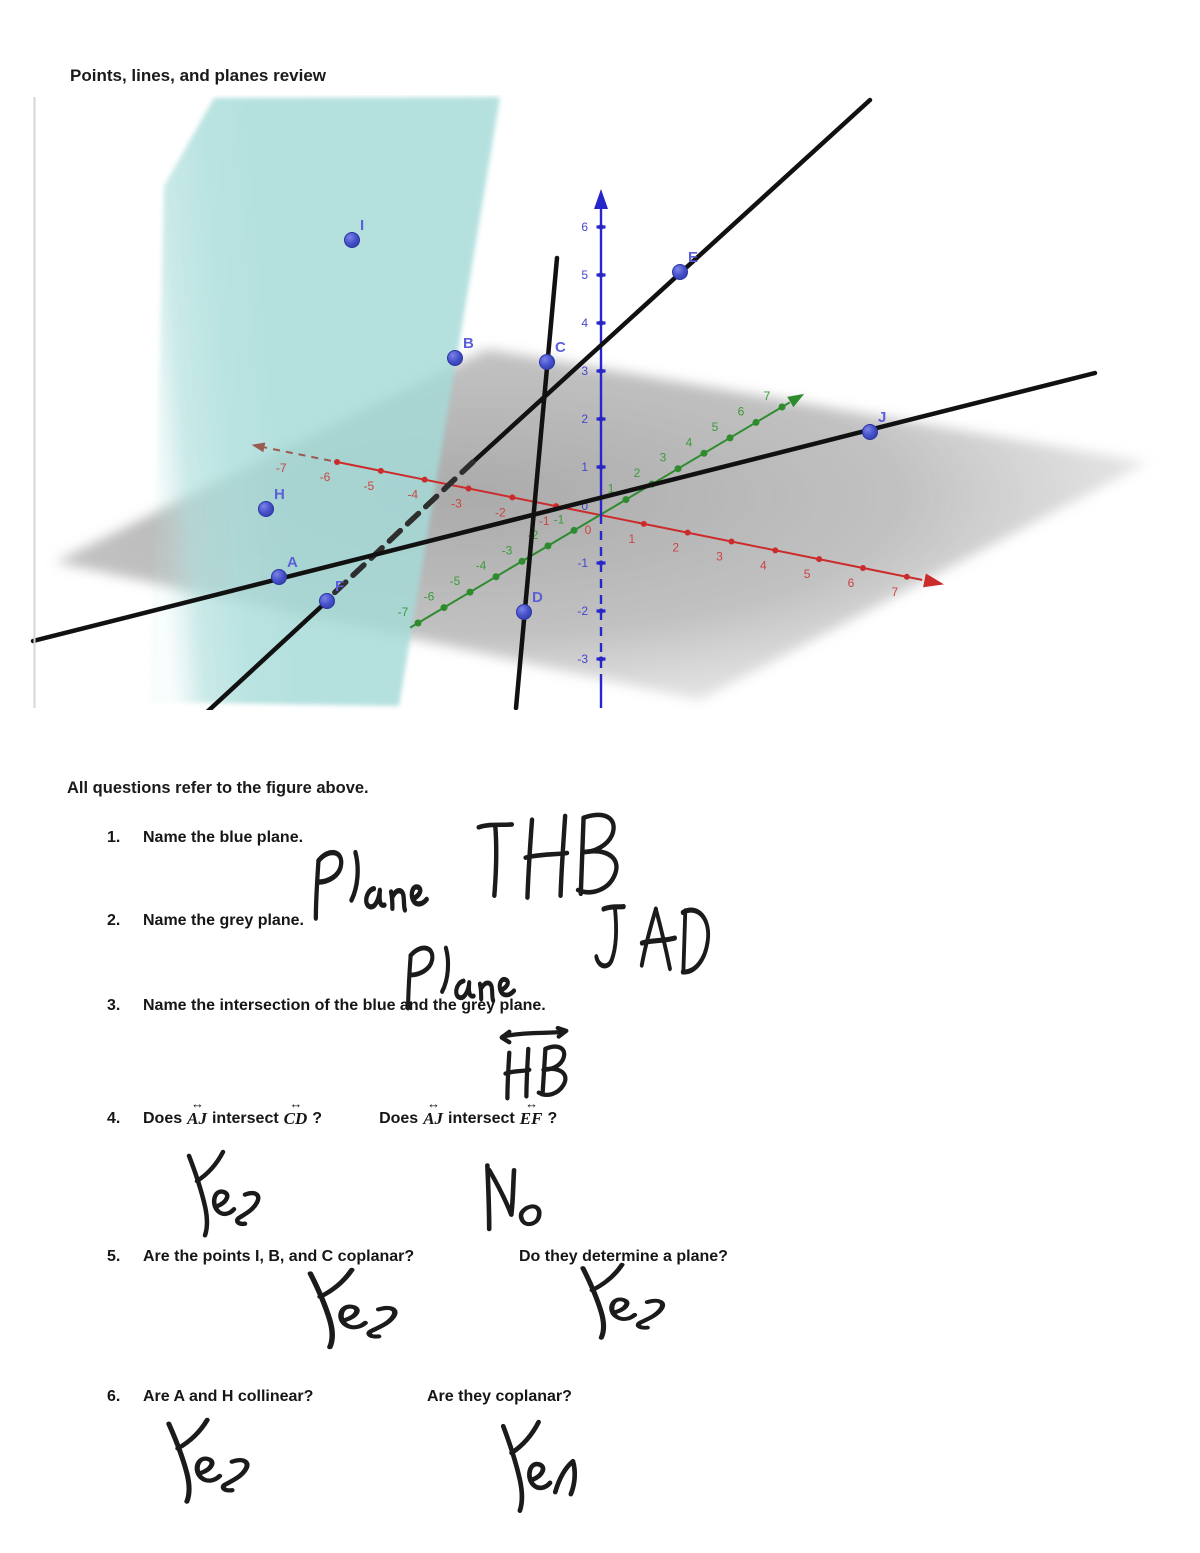 The image size is (1200, 1553). What do you see at coordinates (560, 347) in the screenshot?
I see `point-label-C: C` at bounding box center [560, 347].